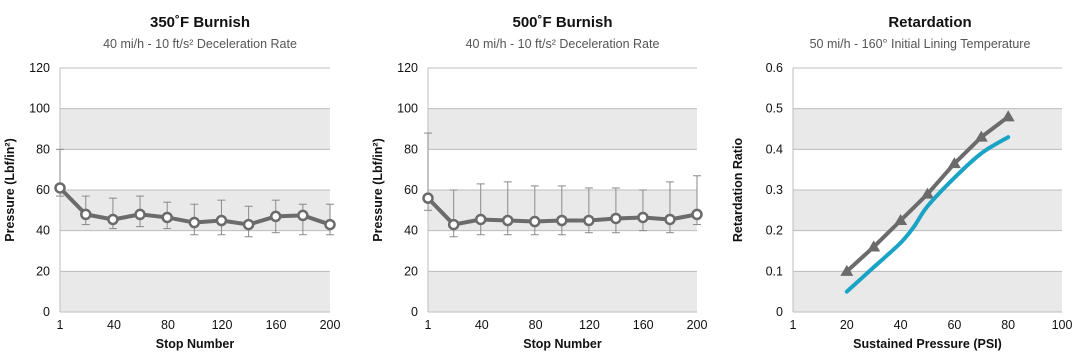  I want to click on y-tick-label: 0.5, so click(774, 109).